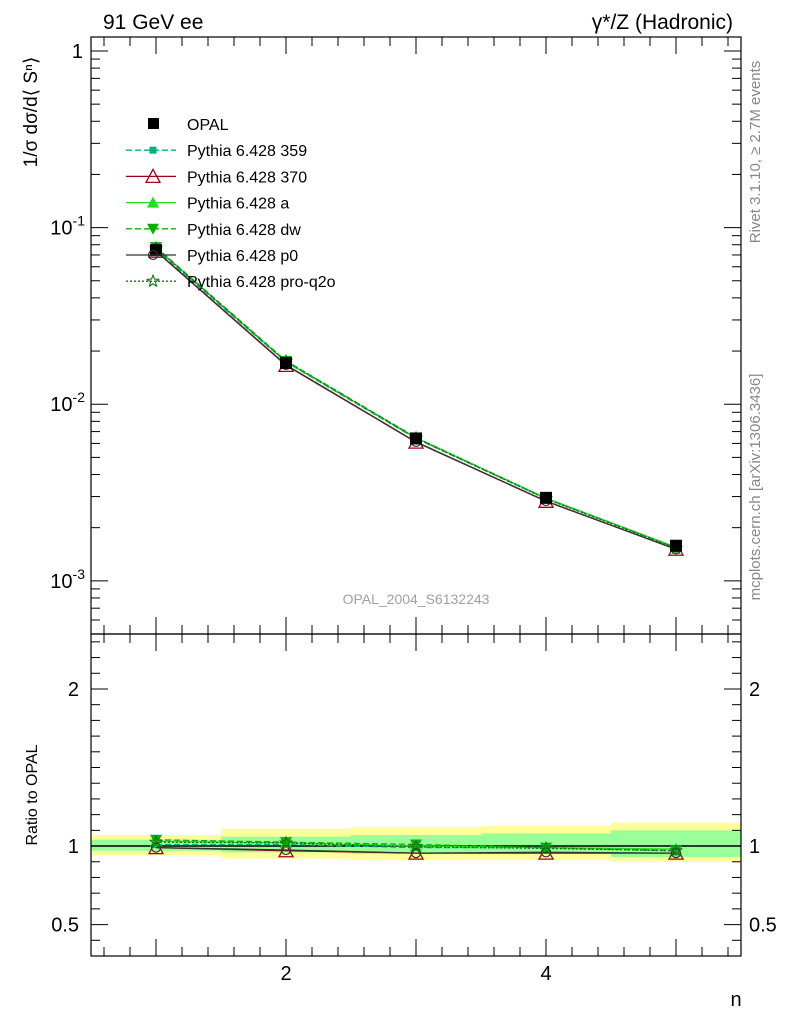 The image size is (786, 1024). I want to click on legend-label: OPAL, so click(208, 125).